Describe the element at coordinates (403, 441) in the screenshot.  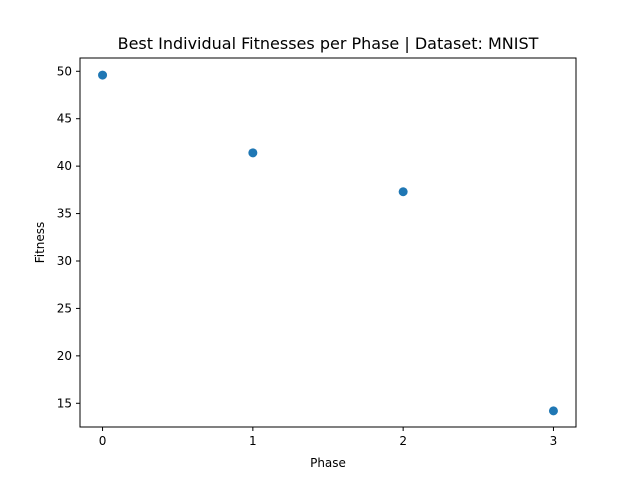
I see `x-tick-label: 2` at that location.